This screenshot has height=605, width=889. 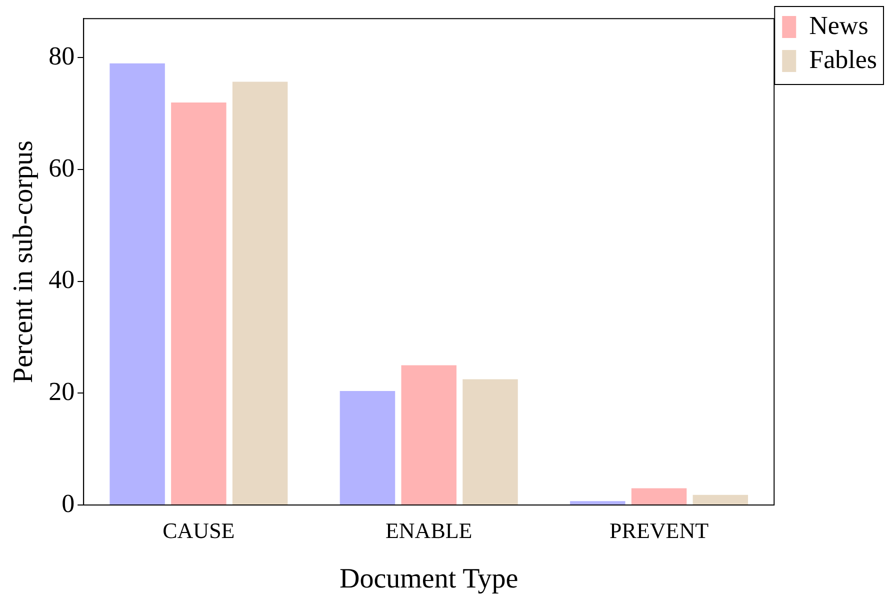 What do you see at coordinates (843, 59) in the screenshot?
I see `legend-label: Fables` at bounding box center [843, 59].